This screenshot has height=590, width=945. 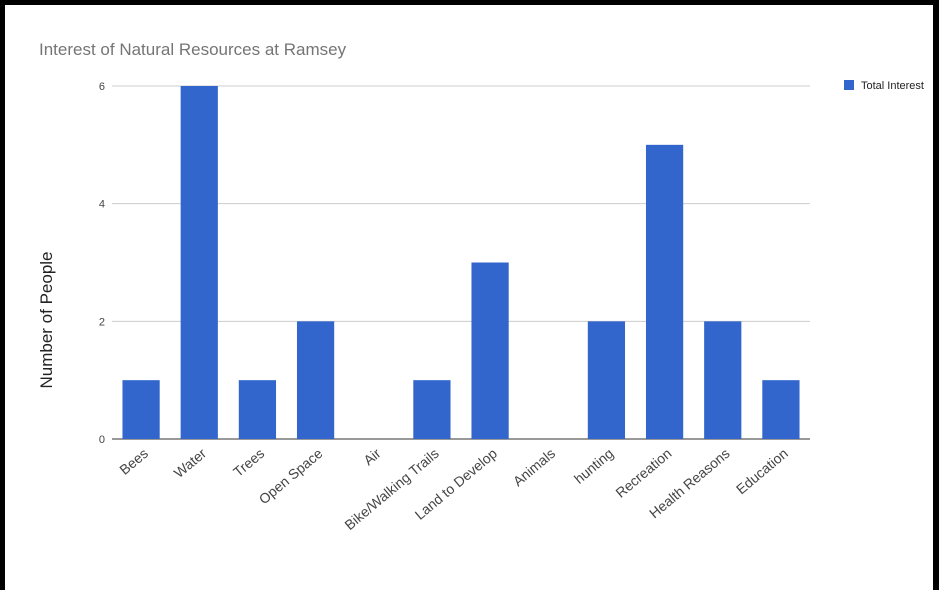 What do you see at coordinates (391, 489) in the screenshot?
I see `x-tick-label: Bike/Walking Trails` at bounding box center [391, 489].